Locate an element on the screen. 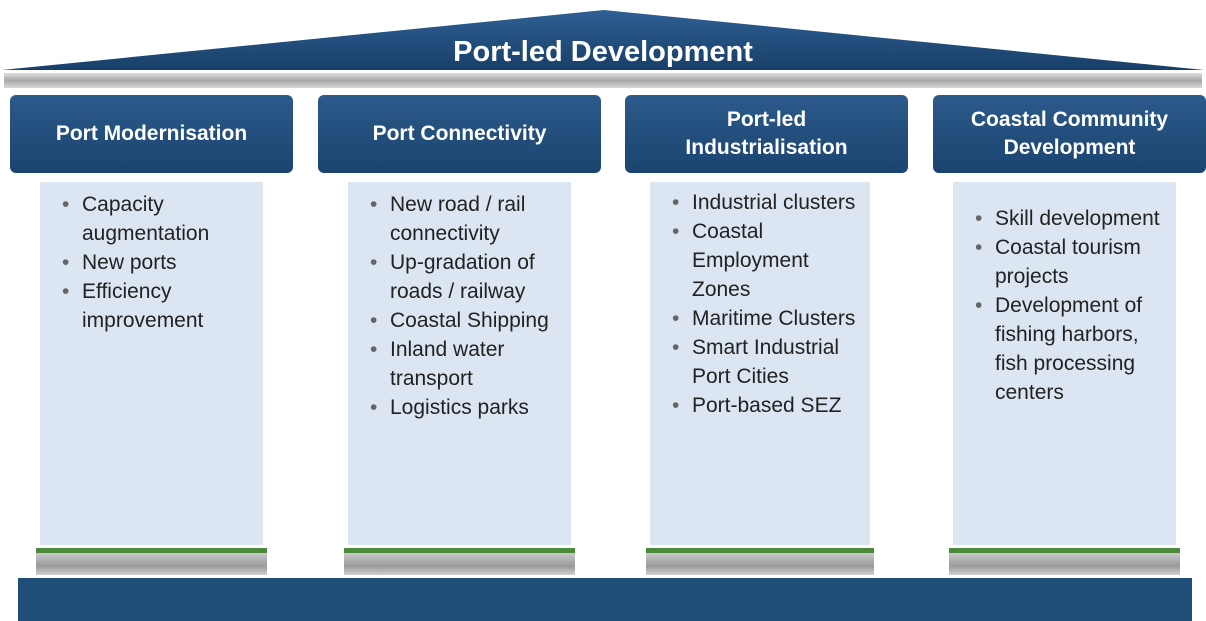 The image size is (1206, 621). list-item: Coastal Employment Zones is located at coordinates (764, 260).